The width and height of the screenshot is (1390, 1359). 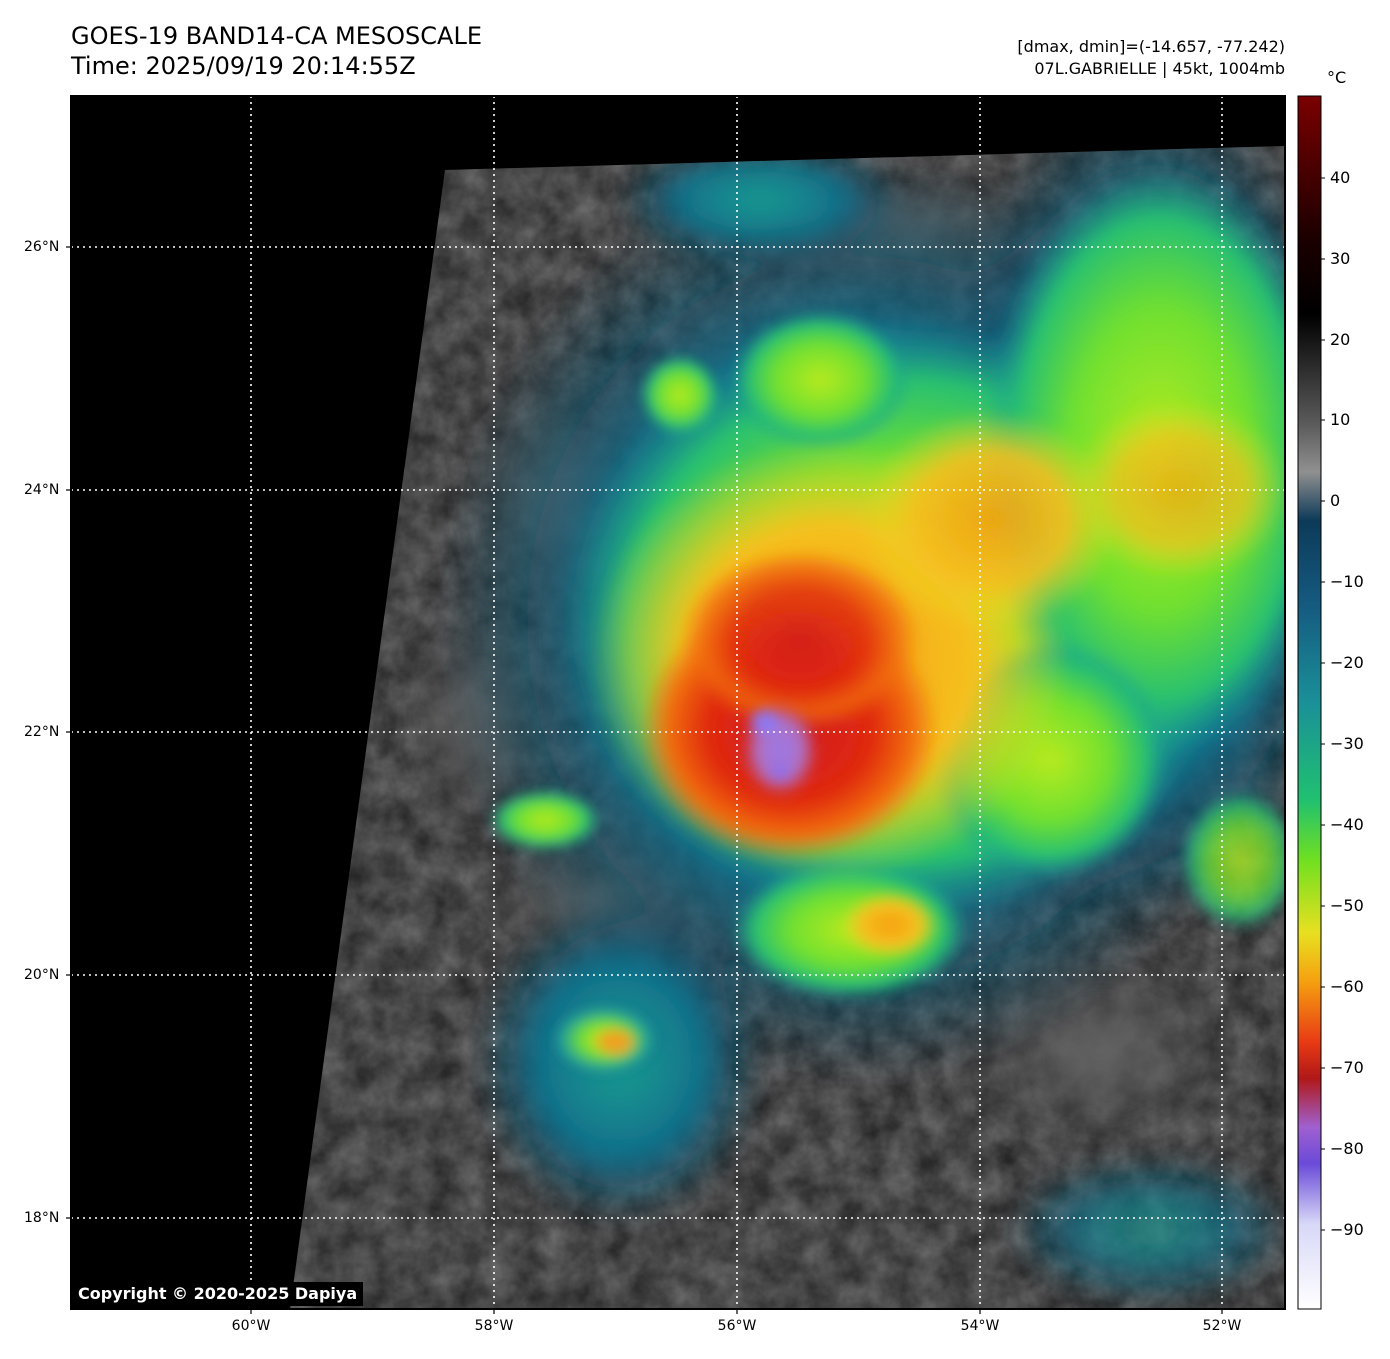 What do you see at coordinates (251, 1326) in the screenshot?
I see `longitude-label: 60°W` at bounding box center [251, 1326].